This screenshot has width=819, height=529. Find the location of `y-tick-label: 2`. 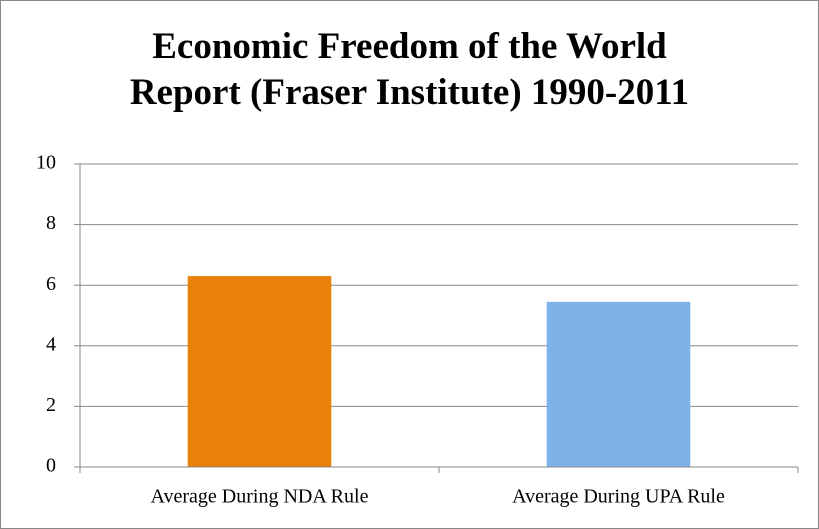

y-tick-label: 2 is located at coordinates (51, 405).